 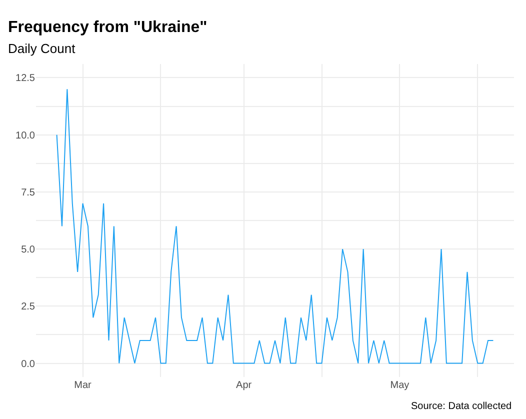 I want to click on y-tick-label: 12.5, so click(x=26, y=78).